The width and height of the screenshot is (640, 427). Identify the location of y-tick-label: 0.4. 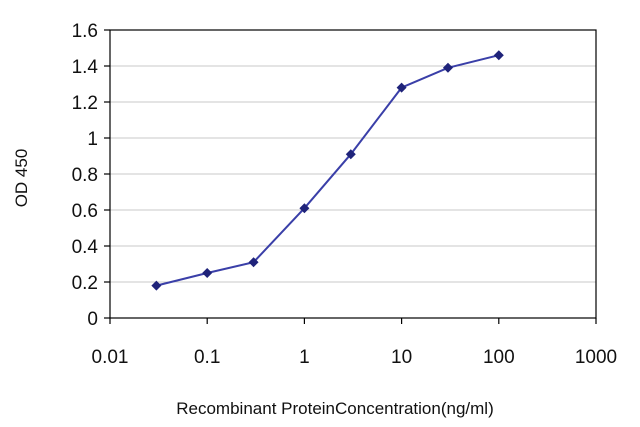
(85, 247).